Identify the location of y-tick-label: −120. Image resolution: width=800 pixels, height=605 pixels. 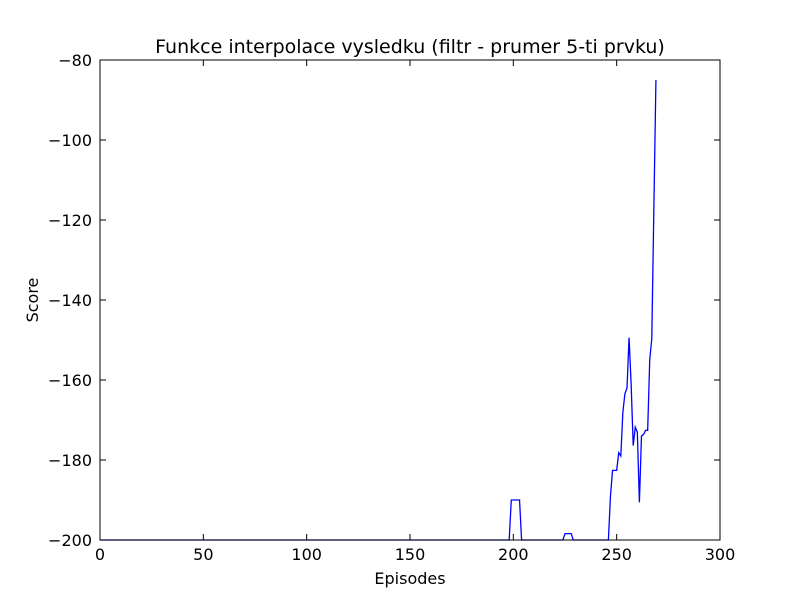
(70, 220).